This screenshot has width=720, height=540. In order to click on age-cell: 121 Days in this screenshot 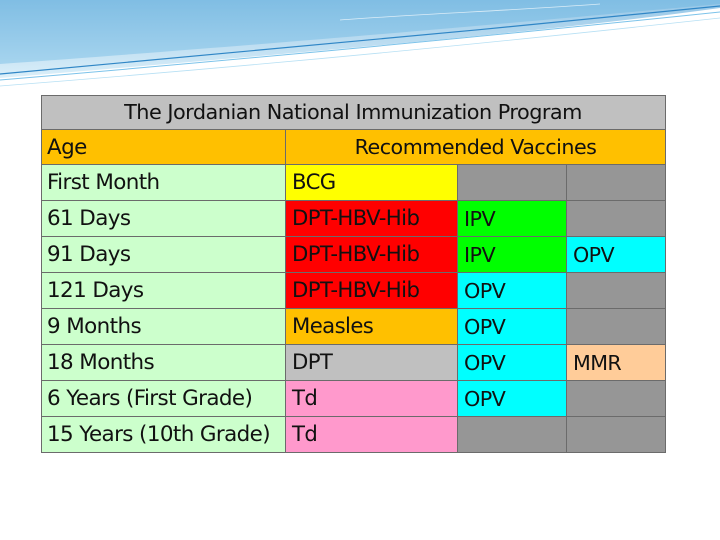, I will do `click(163, 291)`.